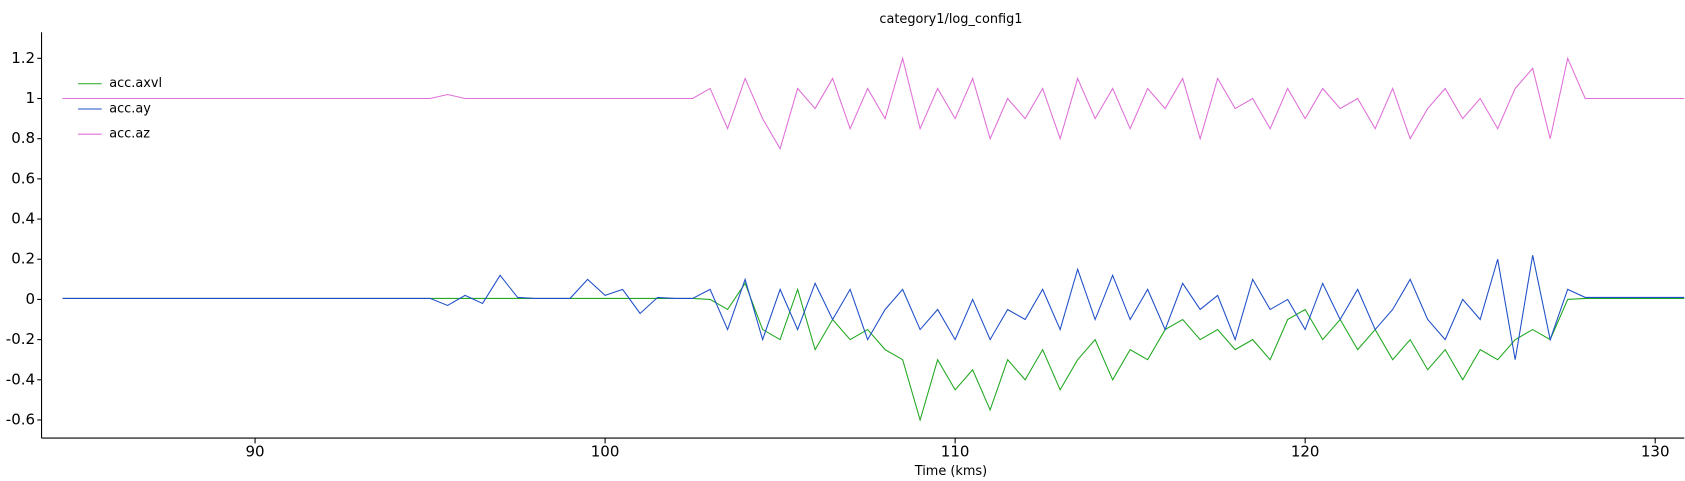  Describe the element at coordinates (605, 452) in the screenshot. I see `x-tick-label: 100` at that location.